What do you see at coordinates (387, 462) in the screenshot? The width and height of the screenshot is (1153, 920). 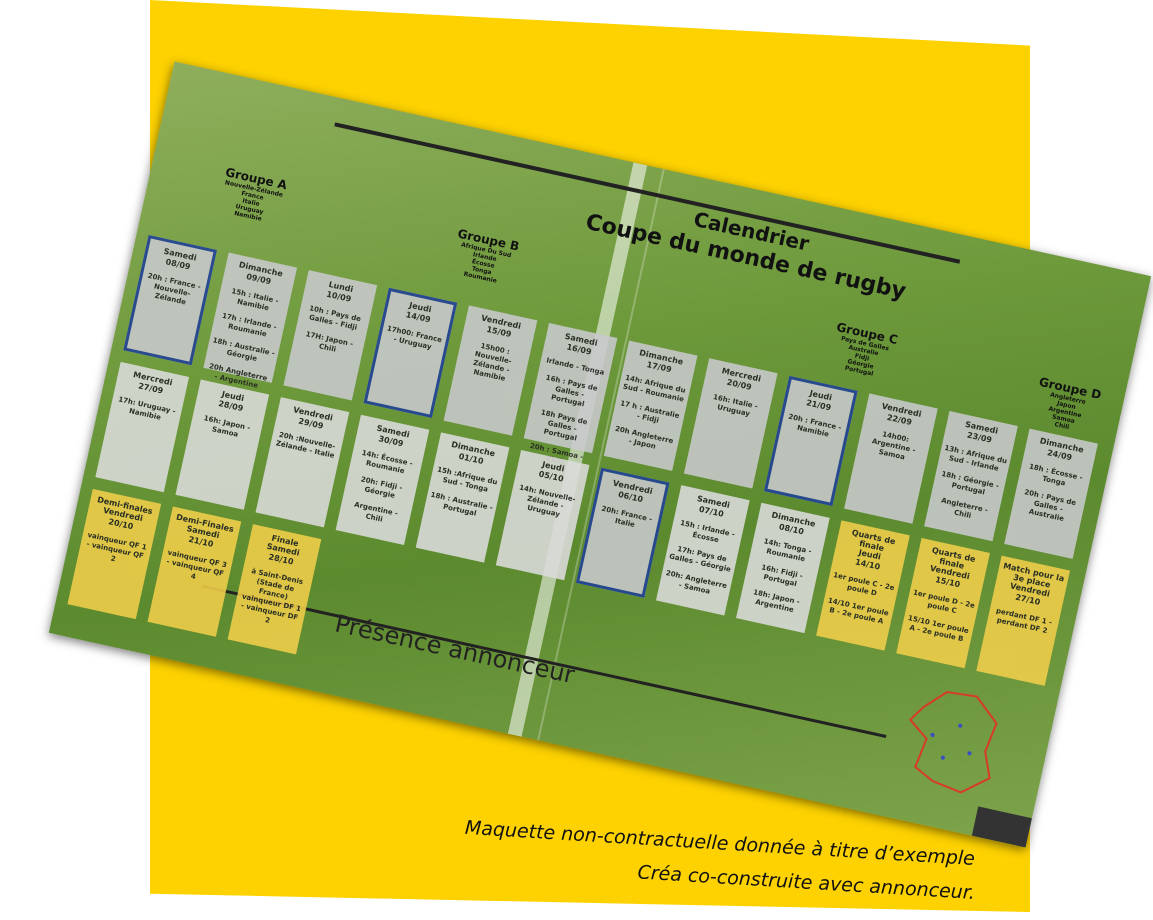 I see `match: 14h: Écosse - Roumanie` at bounding box center [387, 462].